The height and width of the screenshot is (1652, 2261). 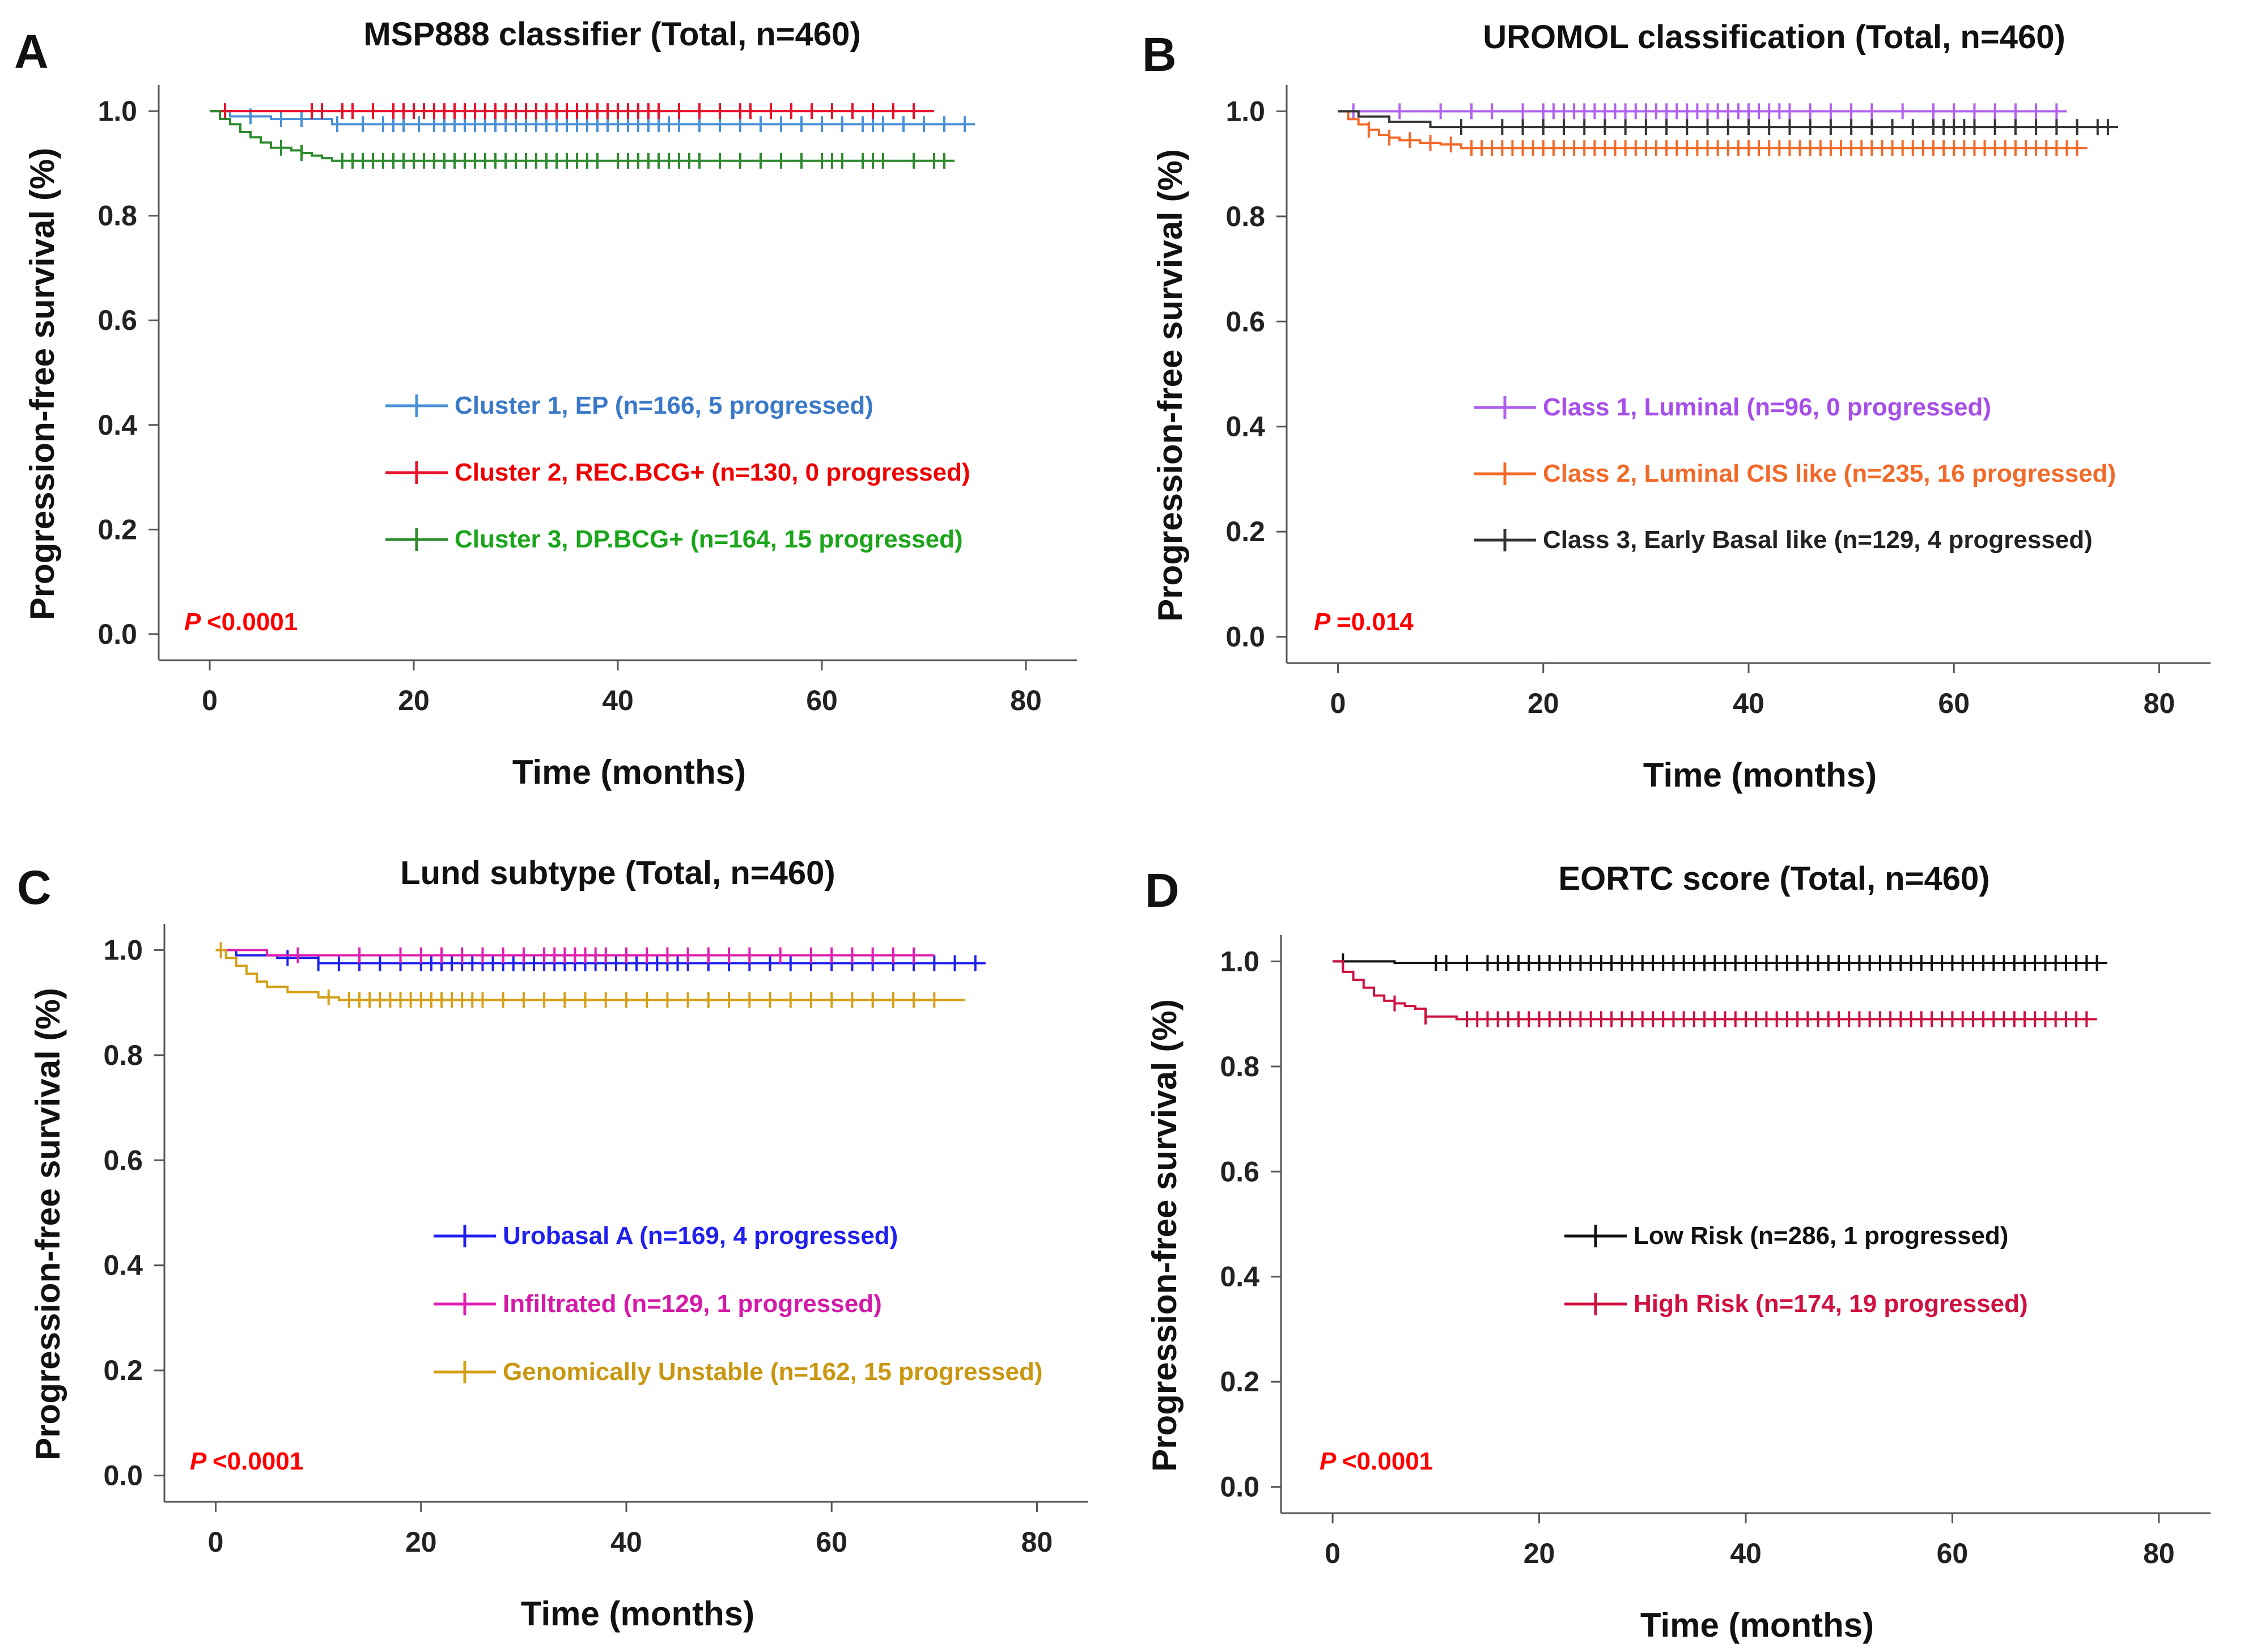 What do you see at coordinates (34, 887) in the screenshot?
I see `panel-letter: C` at bounding box center [34, 887].